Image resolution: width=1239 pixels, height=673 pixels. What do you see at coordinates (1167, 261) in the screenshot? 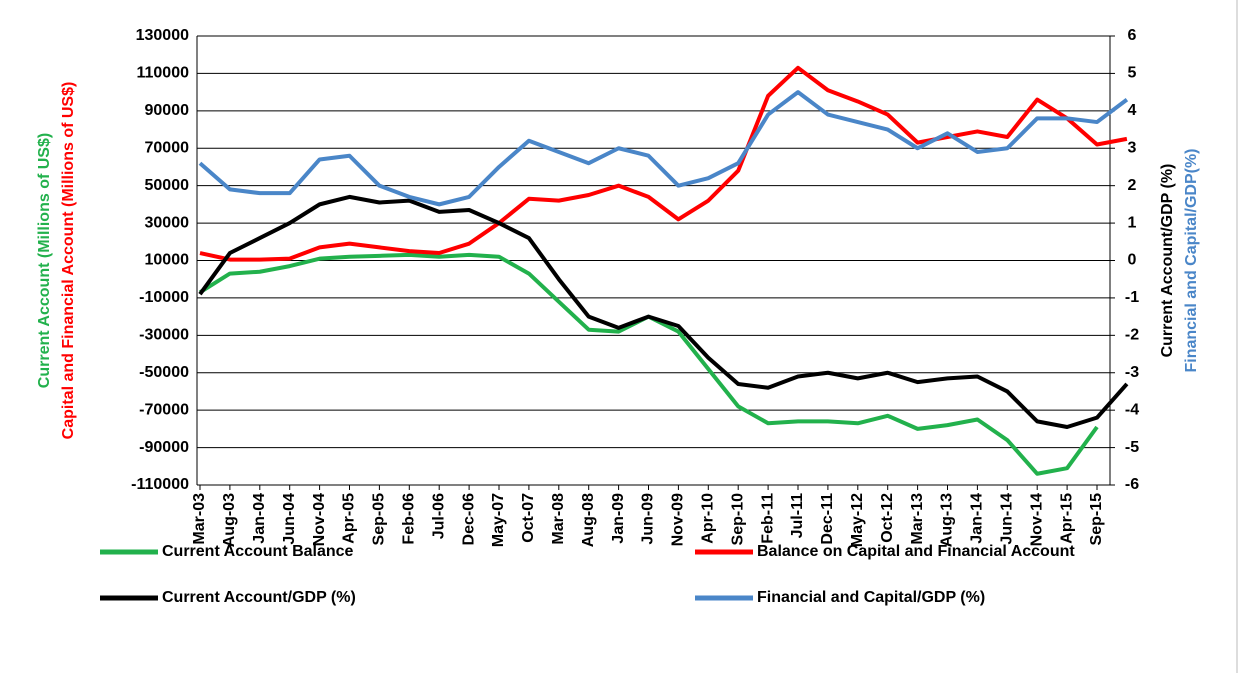
I see `y2-axis-title: Current Account/GDP (%)` at bounding box center [1167, 261].